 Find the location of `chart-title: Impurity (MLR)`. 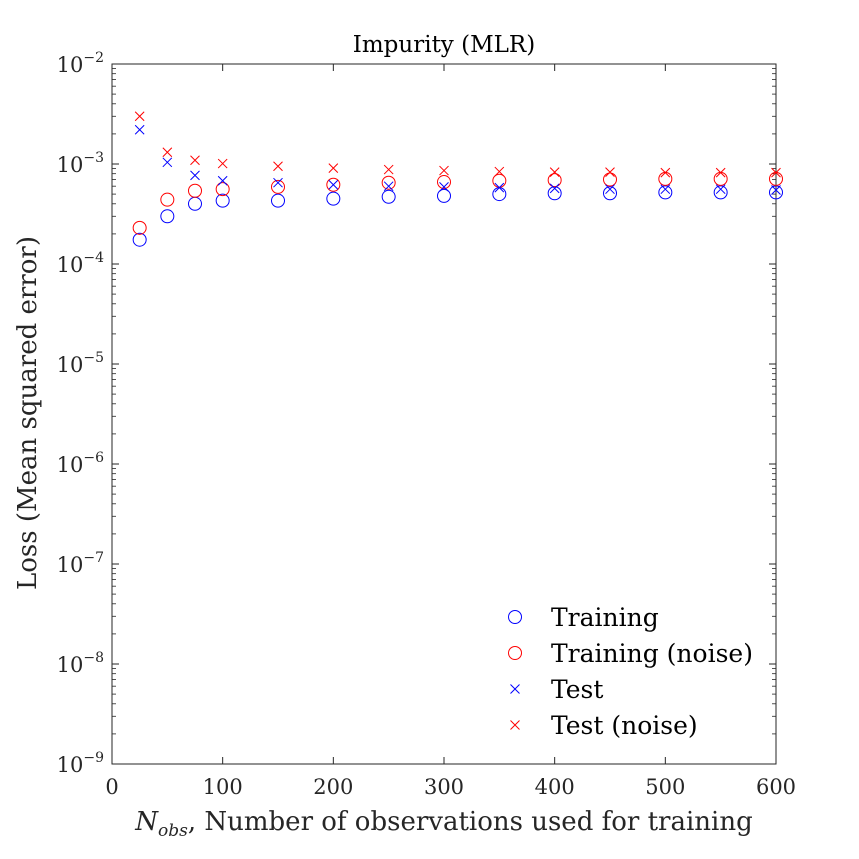

chart-title: Impurity (MLR) is located at coordinates (444, 45).